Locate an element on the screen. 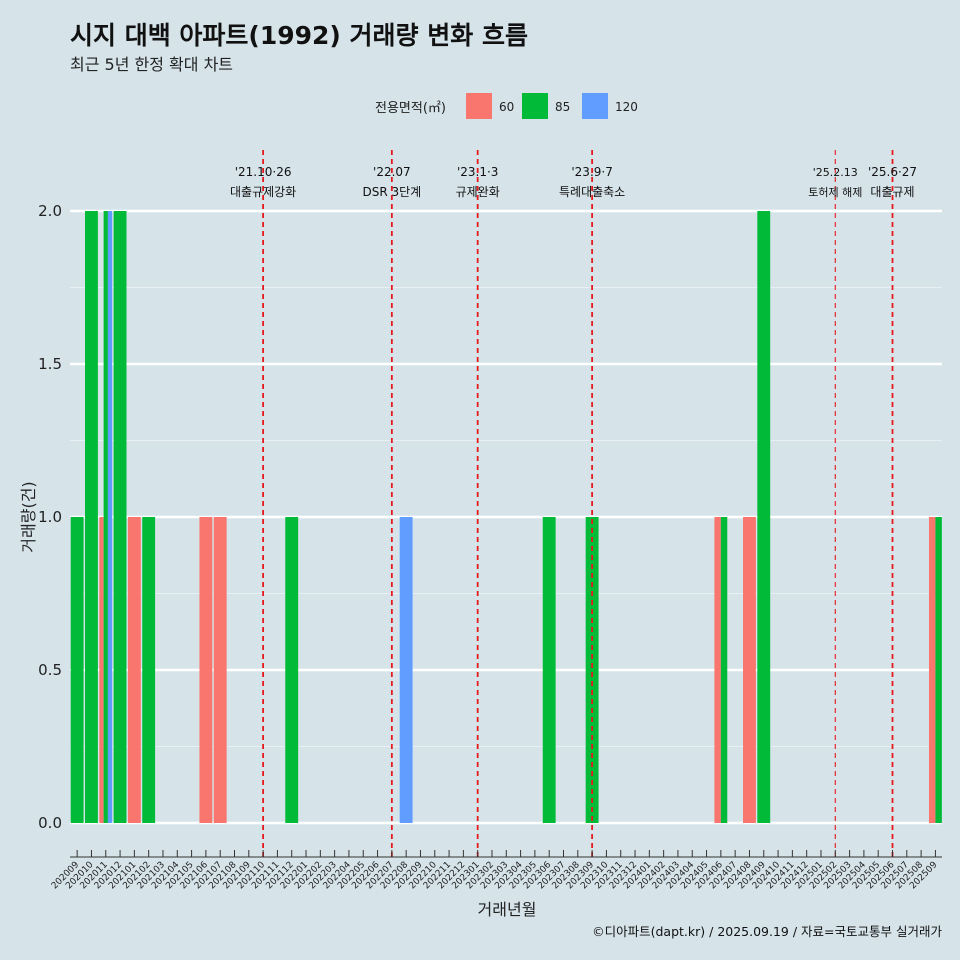  y-axis-label: 거래량(건) is located at coordinates (28, 516).